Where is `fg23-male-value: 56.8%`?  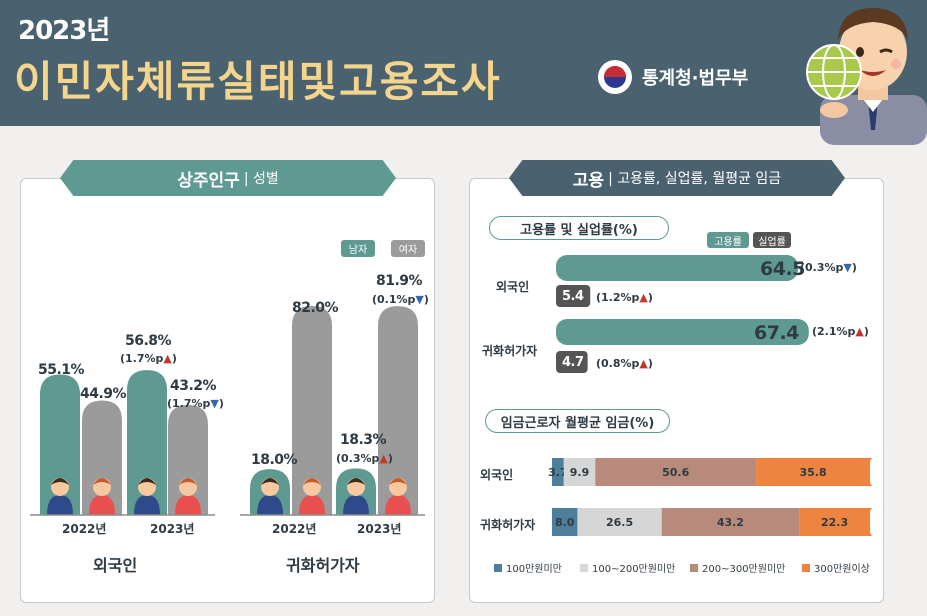 fg23-male-value: 56.8% is located at coordinates (148, 341).